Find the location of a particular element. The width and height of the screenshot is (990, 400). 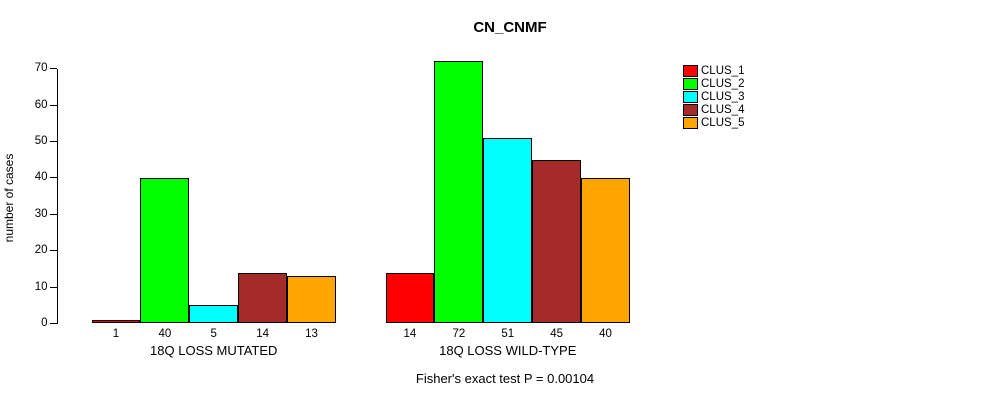

bar-value-label: 1 is located at coordinates (116, 333).